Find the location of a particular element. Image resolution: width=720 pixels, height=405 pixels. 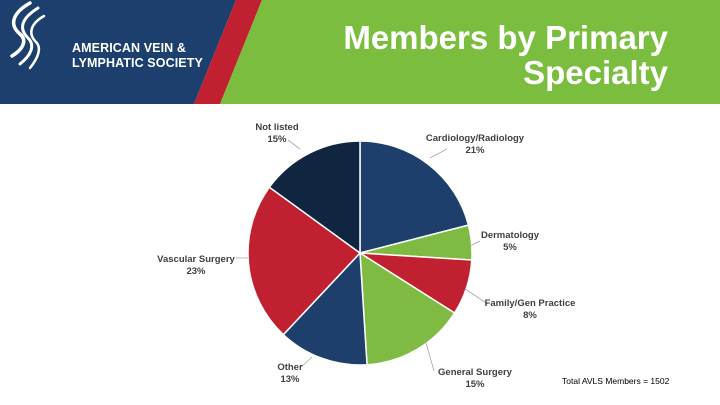

slide-title: Members by Primary Specialty is located at coordinates (505, 55).